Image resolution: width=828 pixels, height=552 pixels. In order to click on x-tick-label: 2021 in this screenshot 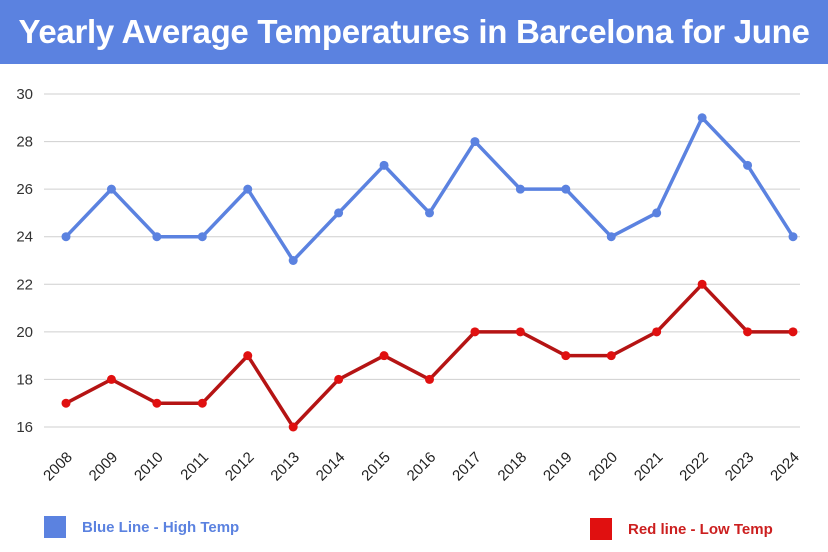, I will do `click(649, 467)`.